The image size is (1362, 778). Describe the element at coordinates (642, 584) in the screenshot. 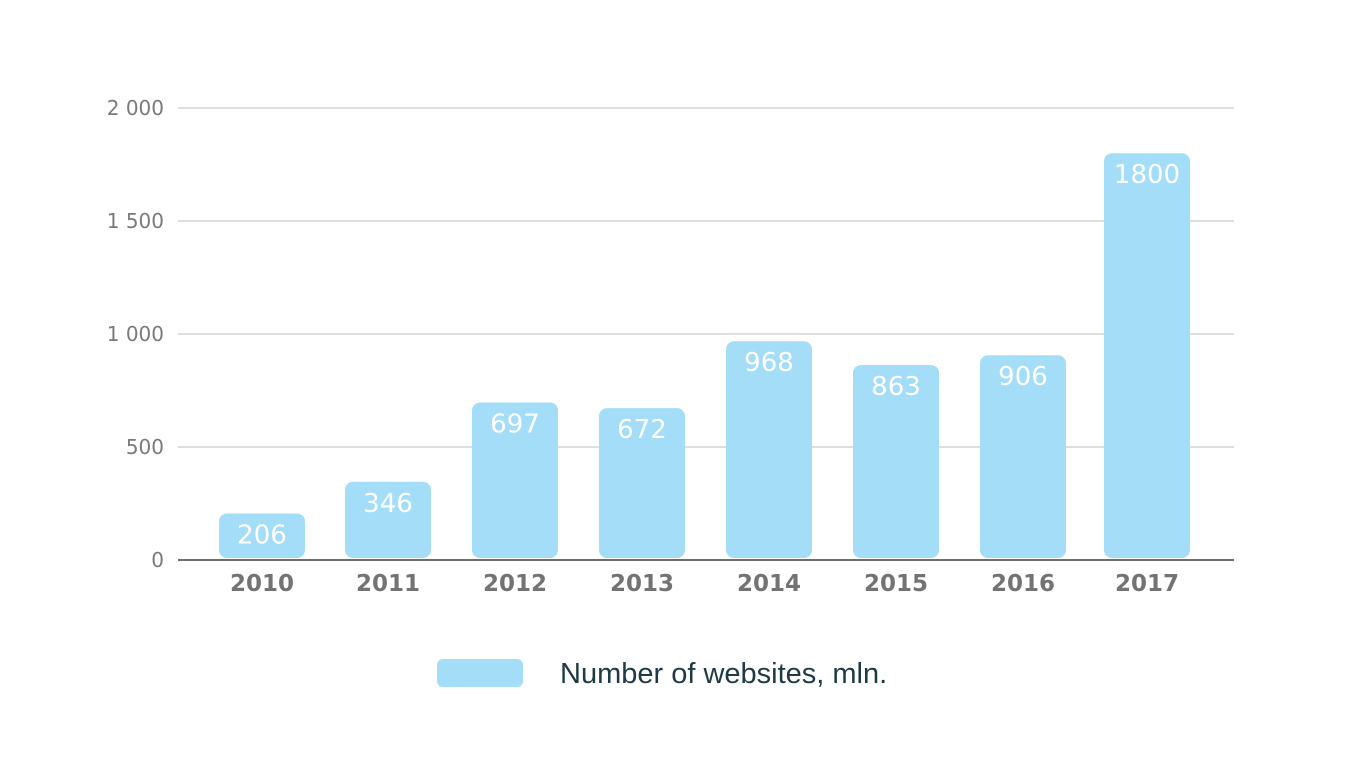

I see `x-tick-label: 2013` at that location.